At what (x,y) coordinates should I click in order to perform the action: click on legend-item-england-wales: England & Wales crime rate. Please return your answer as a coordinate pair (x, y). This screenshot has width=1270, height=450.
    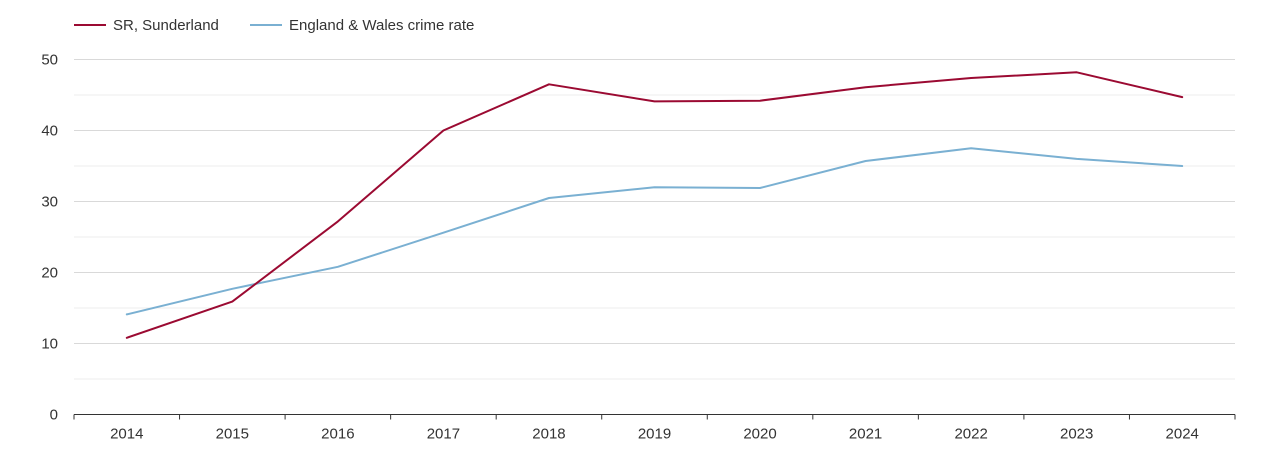
    Looking at the image, I should click on (362, 25).